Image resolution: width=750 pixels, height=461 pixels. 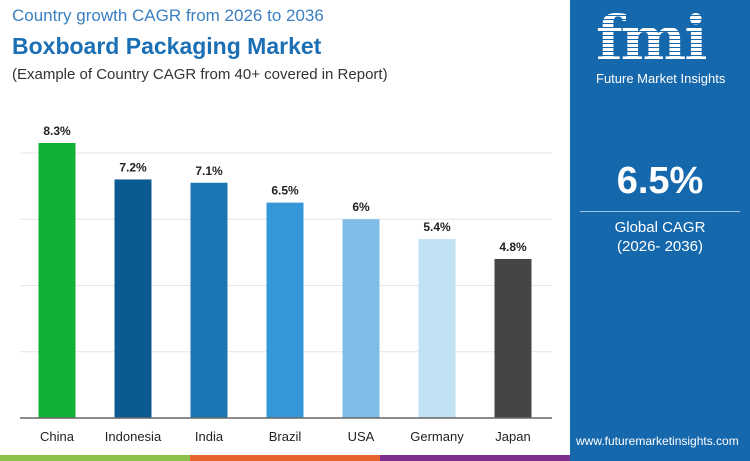 What do you see at coordinates (285, 191) in the screenshot?
I see `data-label: 6.5%` at bounding box center [285, 191].